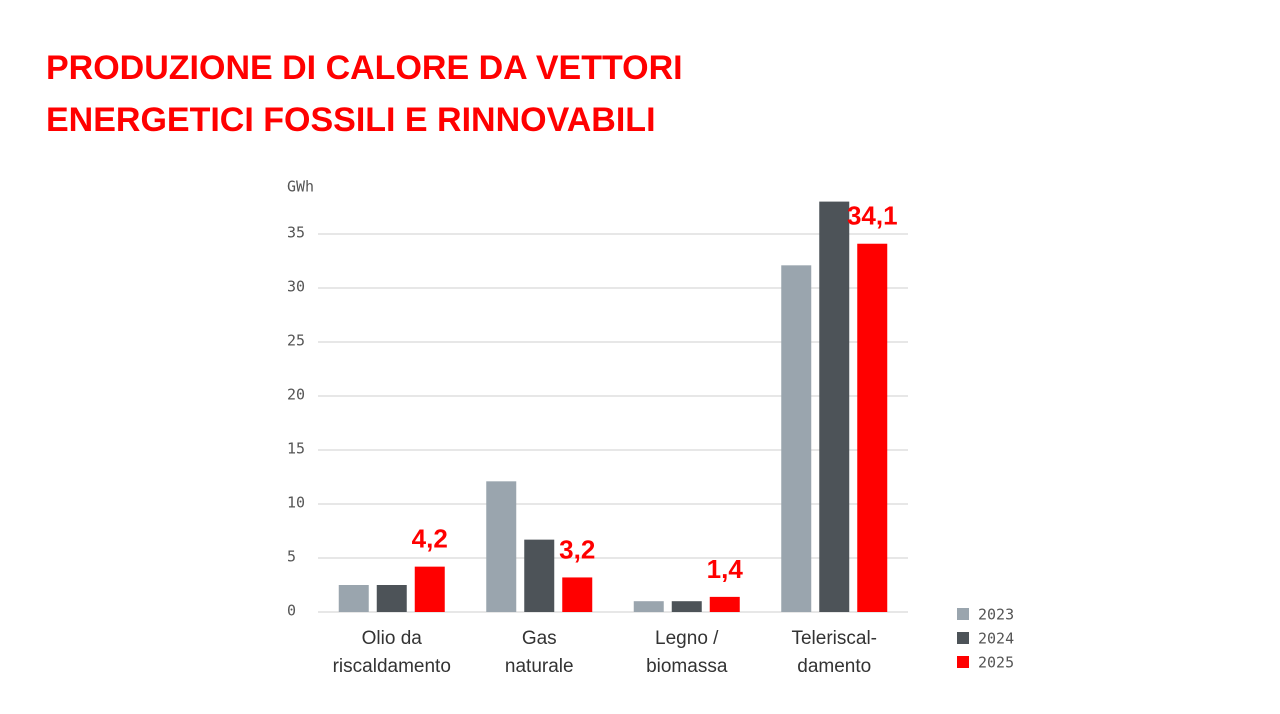 The height and width of the screenshot is (714, 1280). What do you see at coordinates (296, 341) in the screenshot?
I see `y-tick-label: 25` at bounding box center [296, 341].